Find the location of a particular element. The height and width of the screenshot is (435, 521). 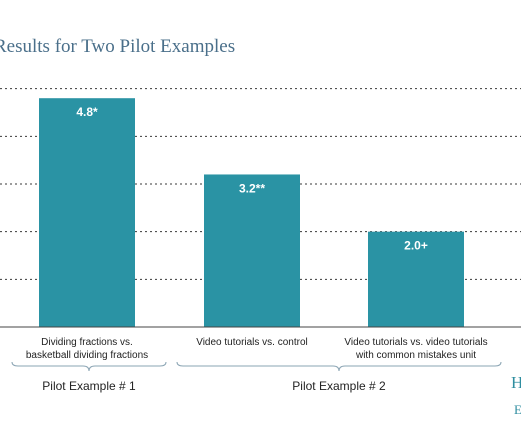

brand-logo-bottom: E is located at coordinates (517, 409).